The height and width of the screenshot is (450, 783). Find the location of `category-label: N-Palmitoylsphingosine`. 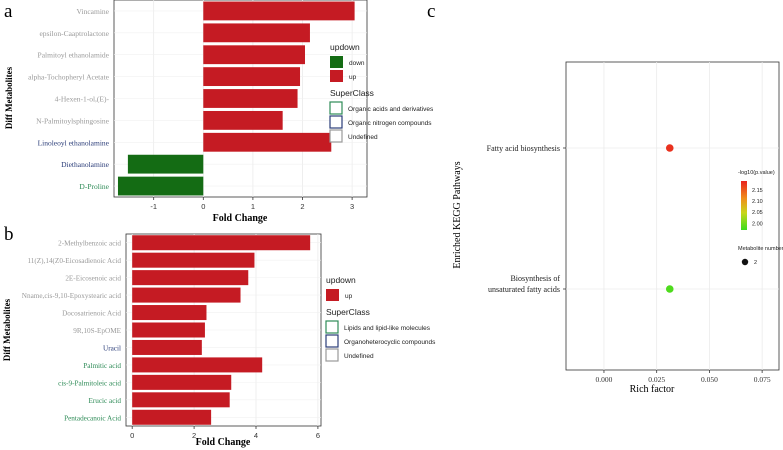

category-label: N-Palmitoylsphingosine is located at coordinates (73, 120).